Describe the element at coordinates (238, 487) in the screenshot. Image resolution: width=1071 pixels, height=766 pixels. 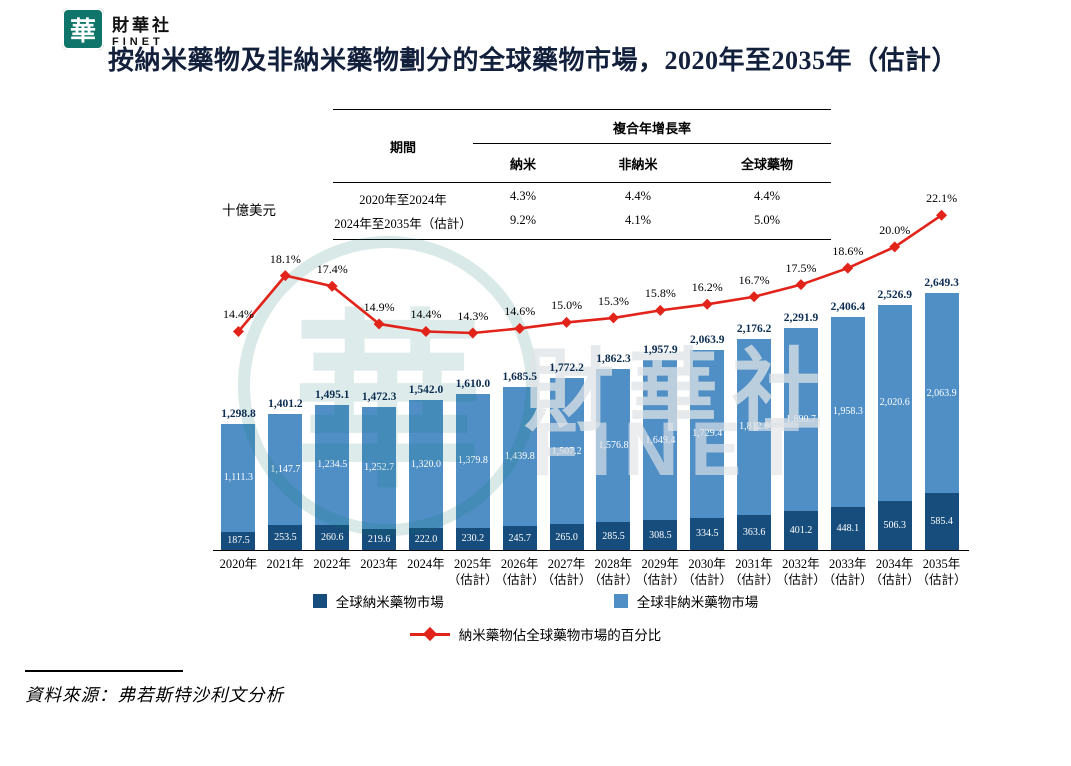
I see `stacked-bar: 1,111.3 187.5` at that location.